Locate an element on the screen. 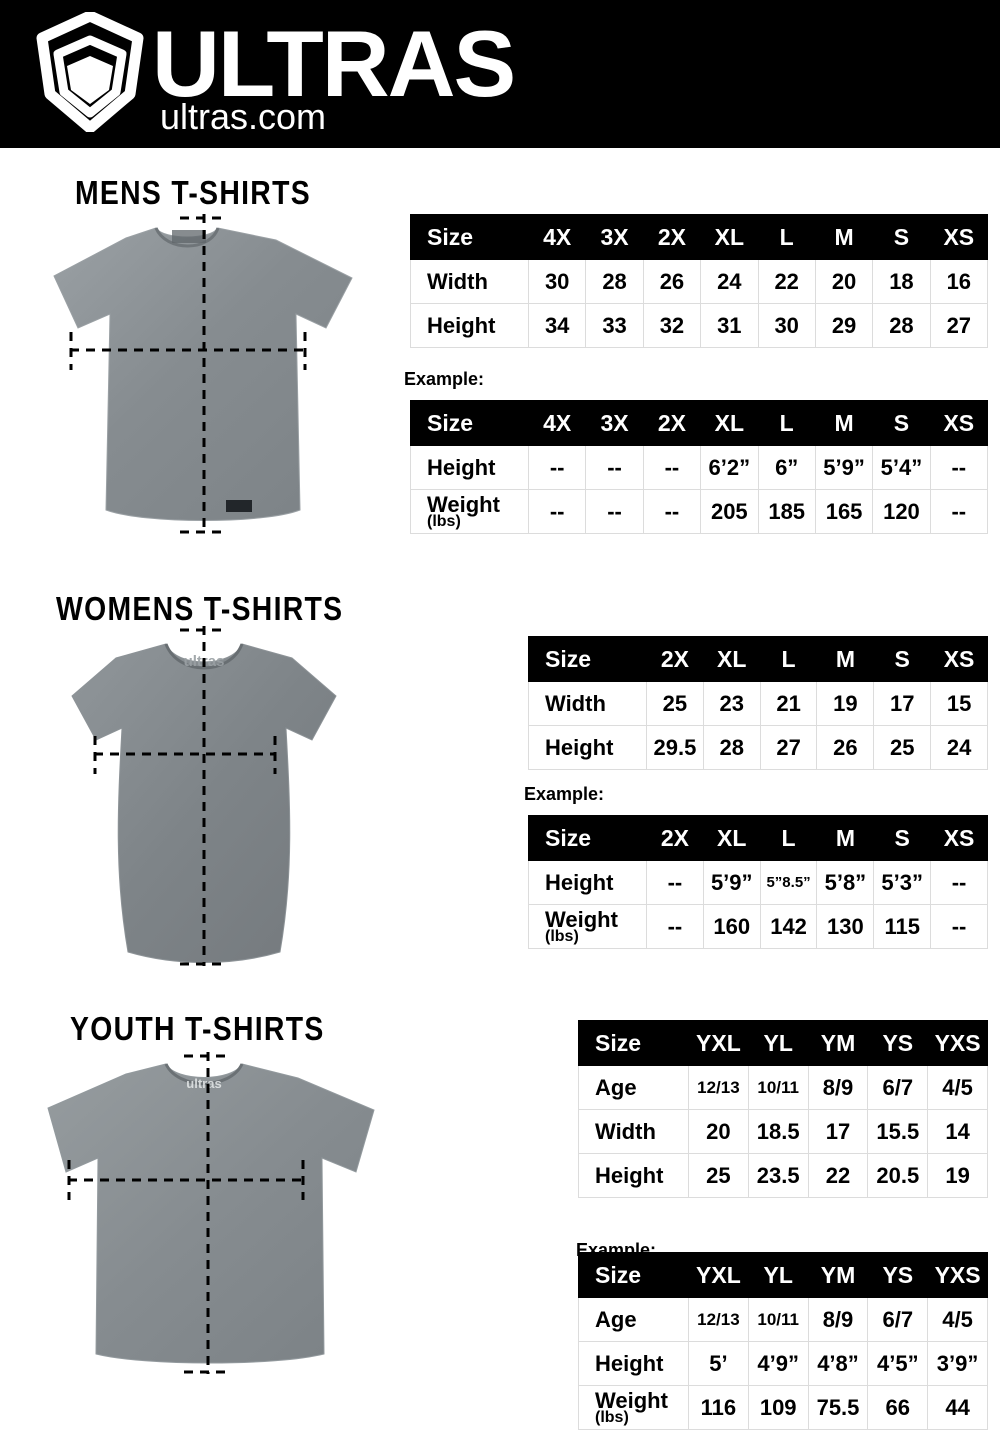 The width and height of the screenshot is (1000, 1444). pentagon-shield-icon is located at coordinates (90, 72).